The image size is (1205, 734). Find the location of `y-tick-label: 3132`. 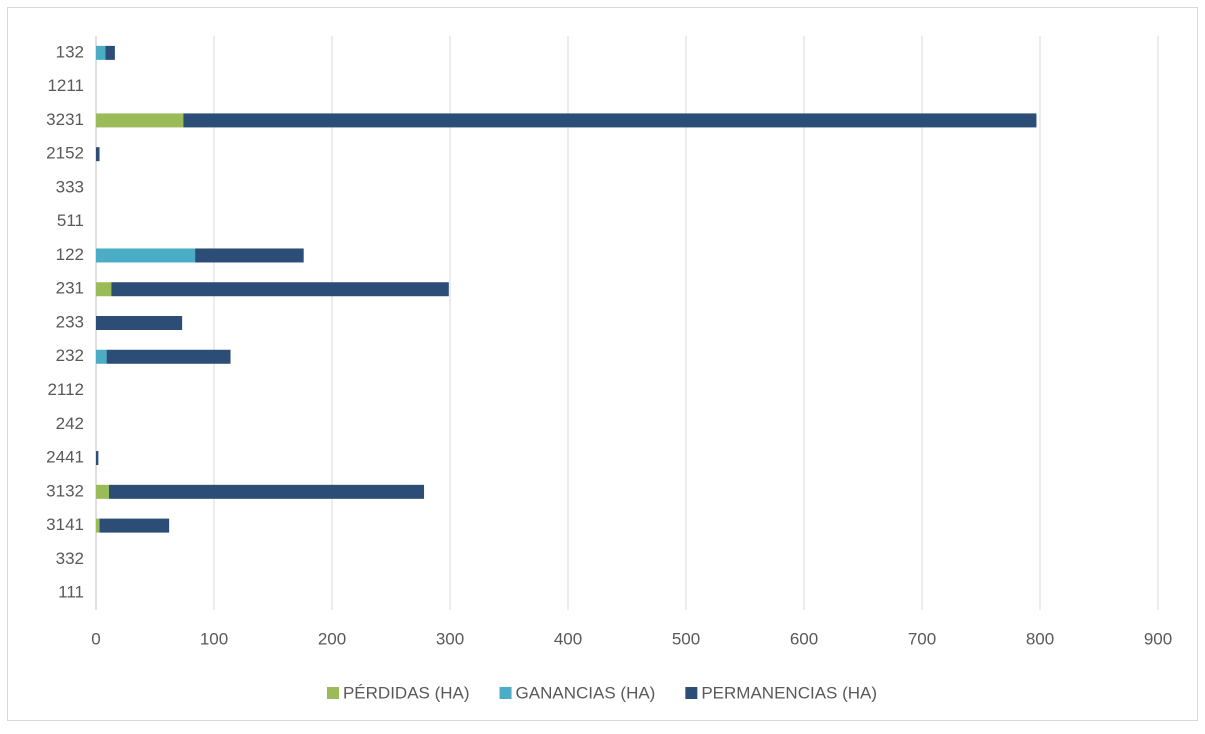

y-tick-label: 3132 is located at coordinates (65, 490).